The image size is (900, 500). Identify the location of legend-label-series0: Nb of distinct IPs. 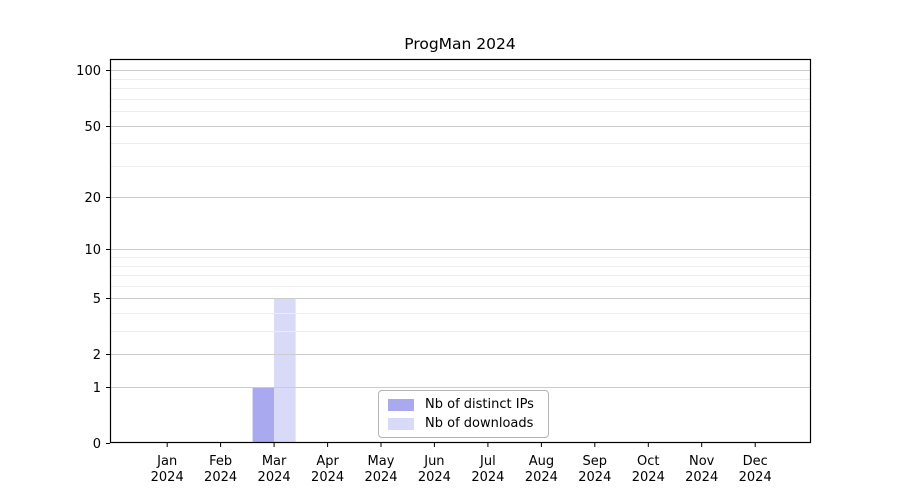
(479, 404).